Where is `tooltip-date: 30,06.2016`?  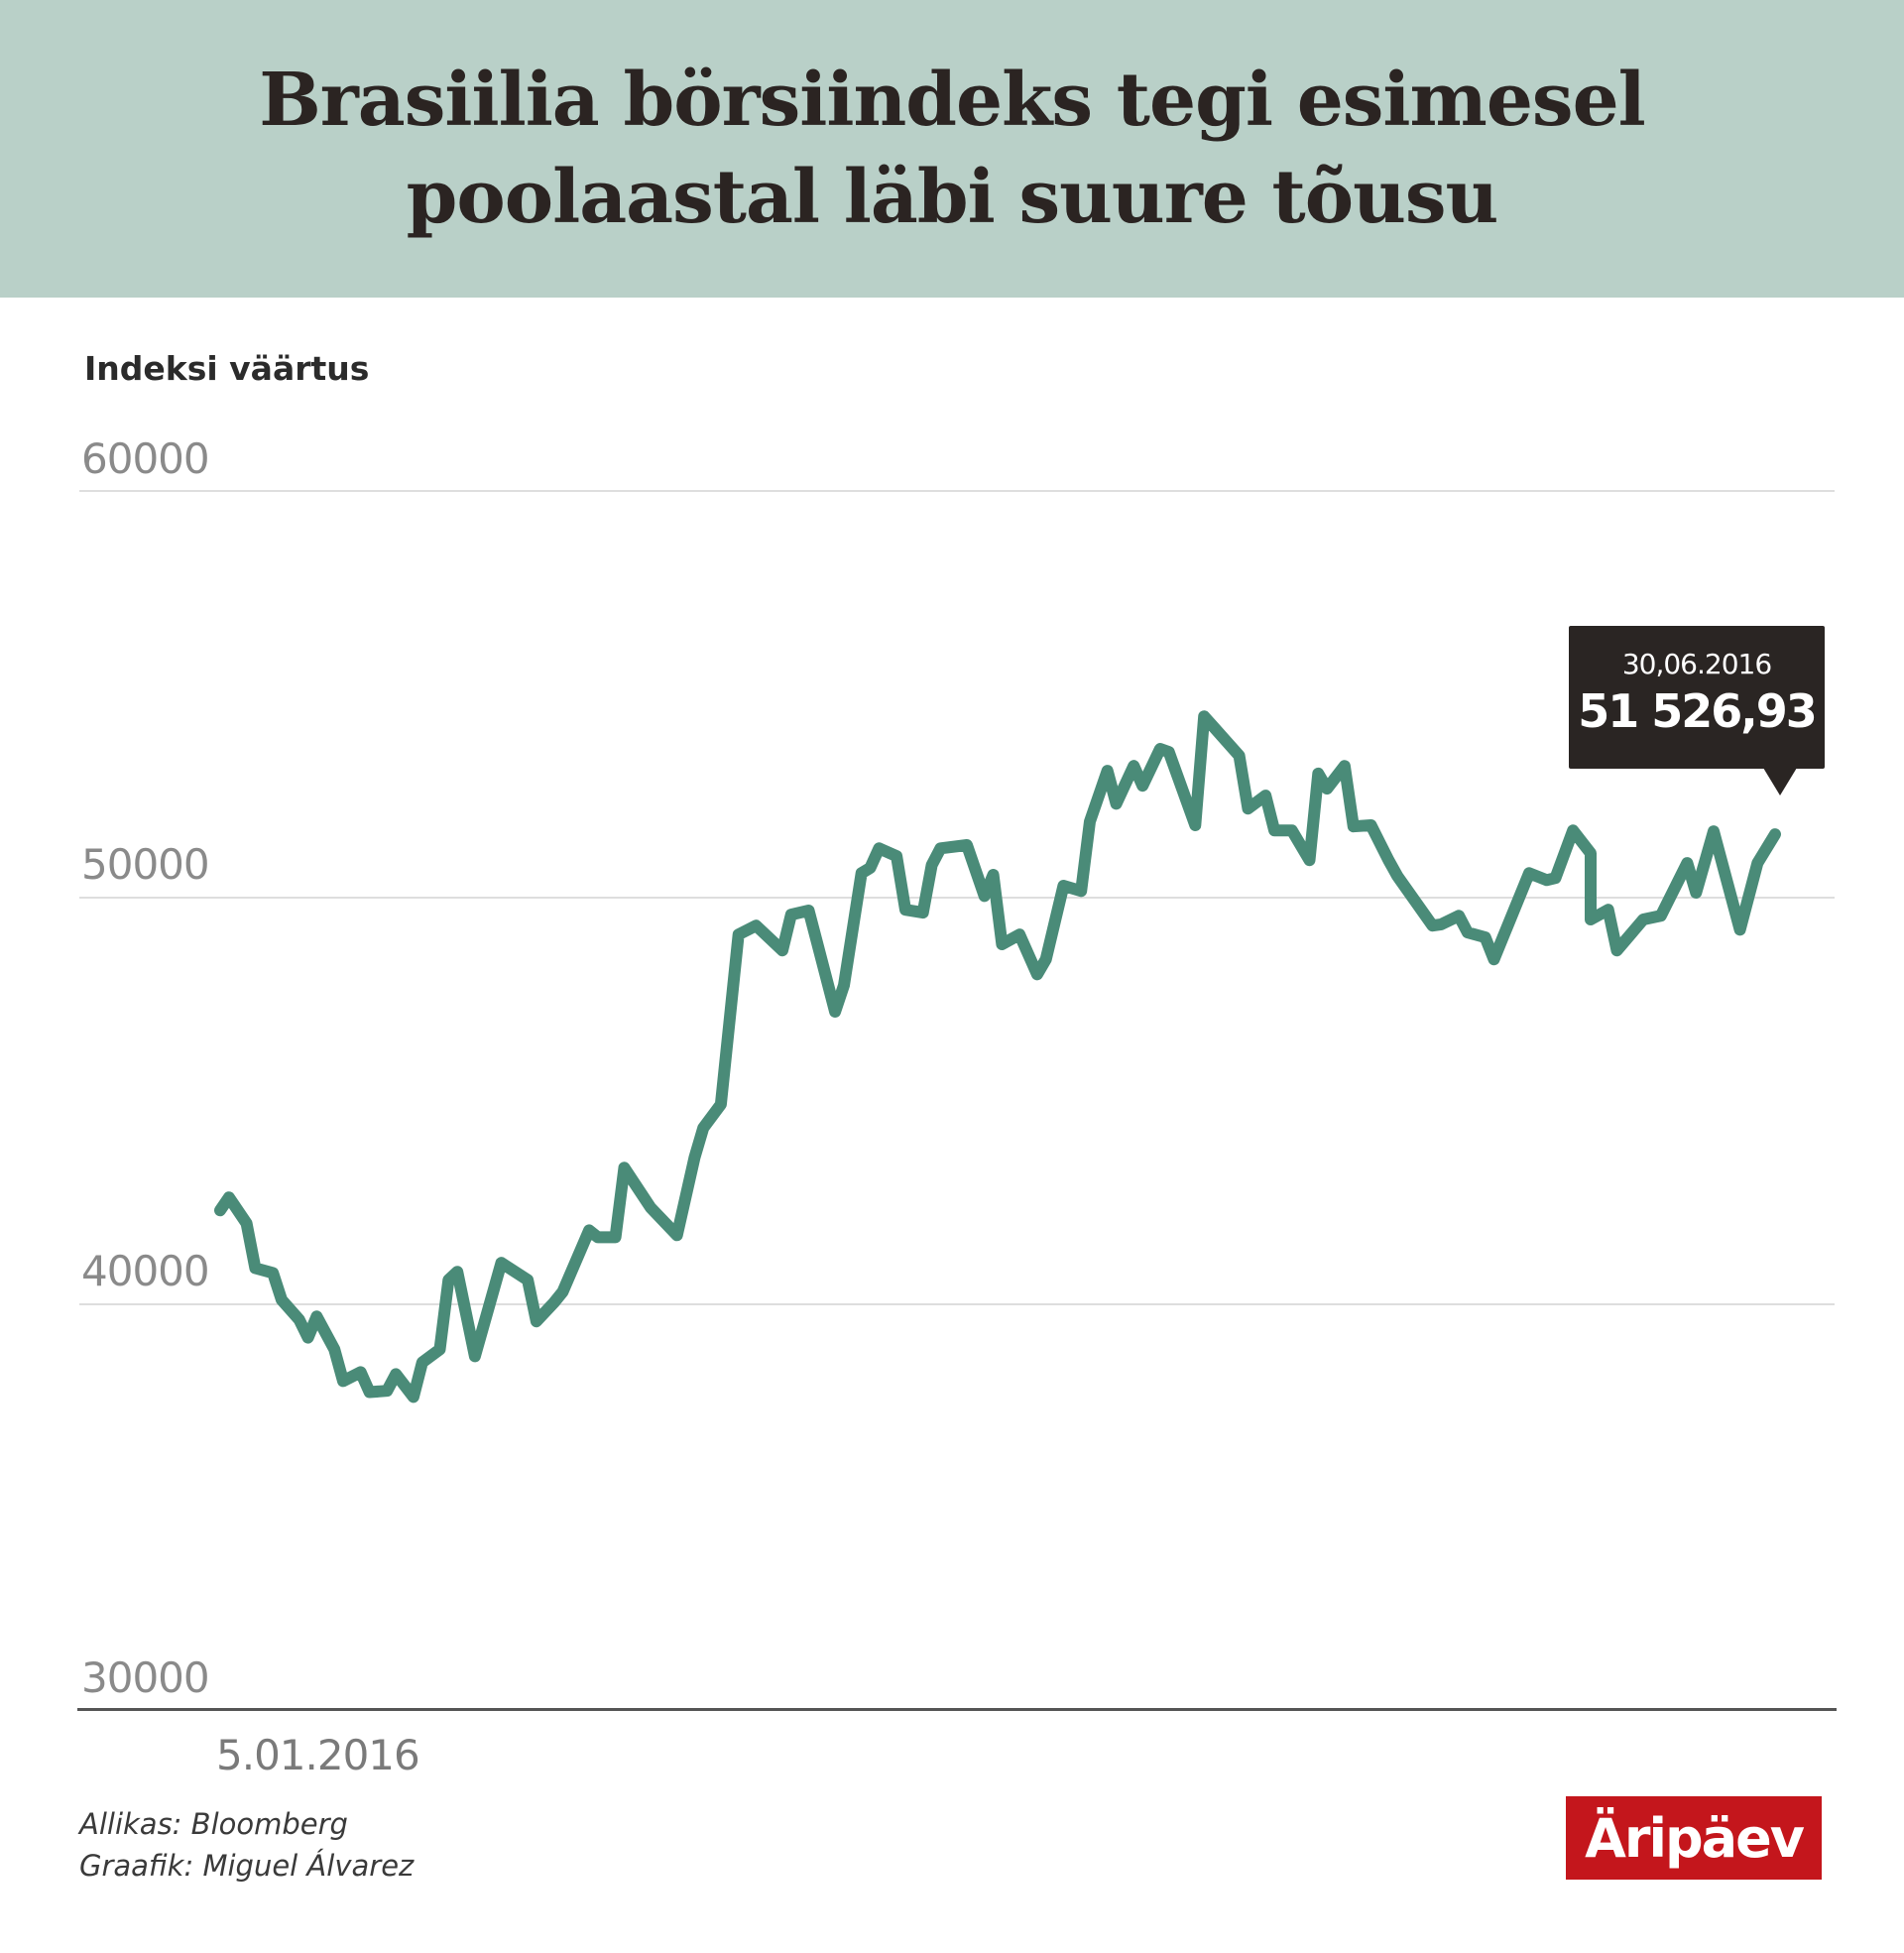 tooltip-date: 30,06.2016 is located at coordinates (1696, 664).